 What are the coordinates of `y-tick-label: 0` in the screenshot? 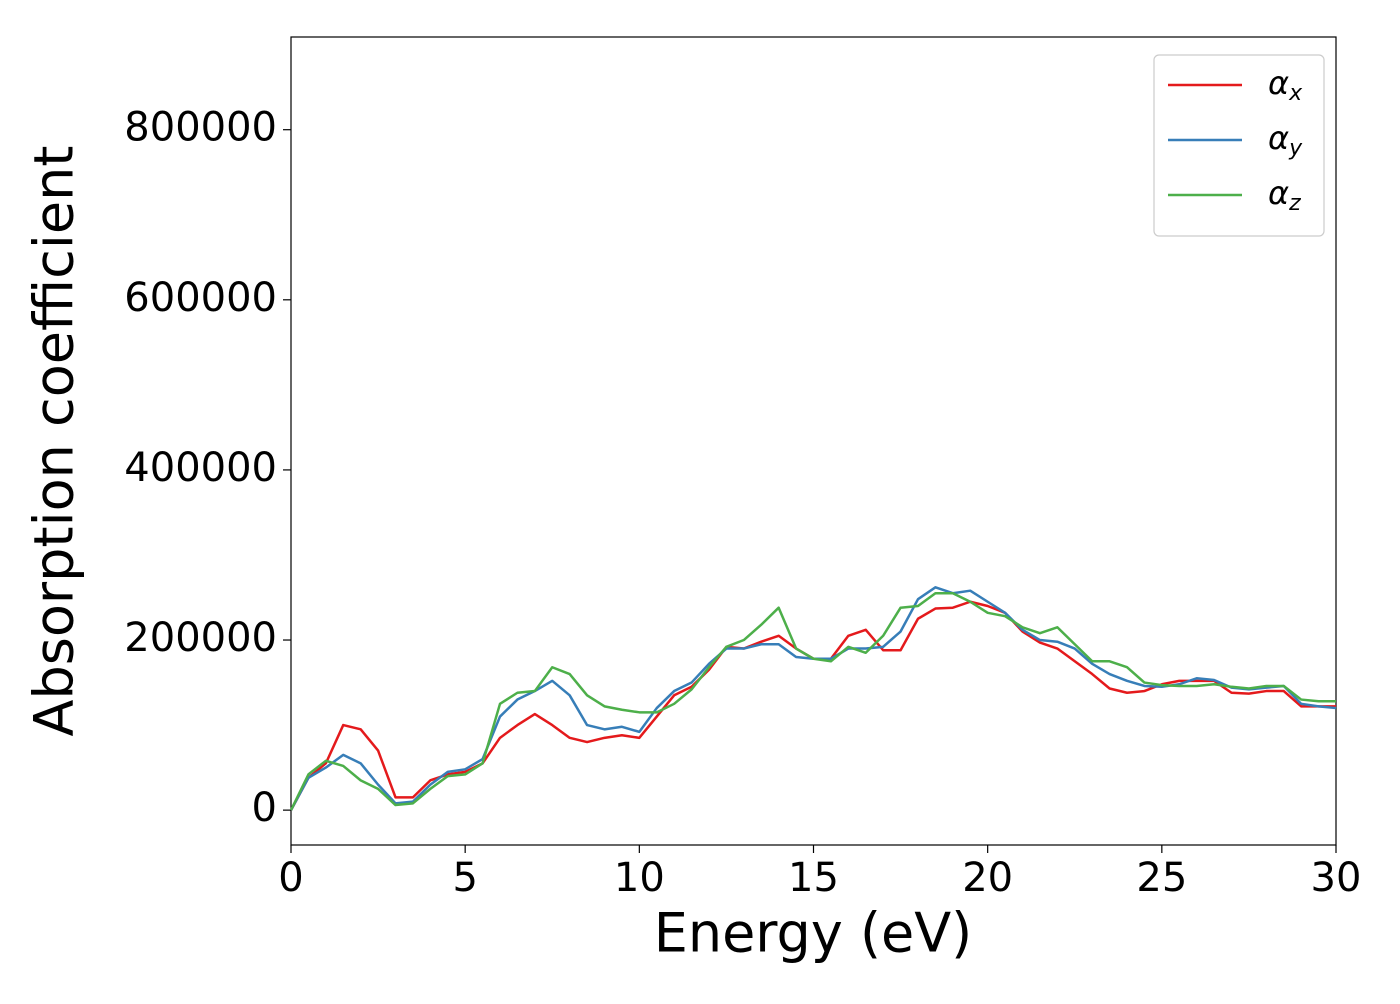 It's located at (264, 808).